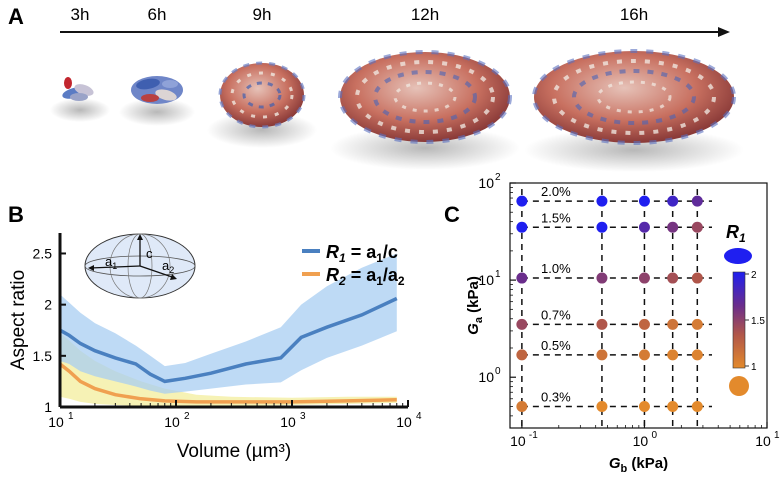  Describe the element at coordinates (262, 130) in the screenshot. I see `shadow-9h` at that location.